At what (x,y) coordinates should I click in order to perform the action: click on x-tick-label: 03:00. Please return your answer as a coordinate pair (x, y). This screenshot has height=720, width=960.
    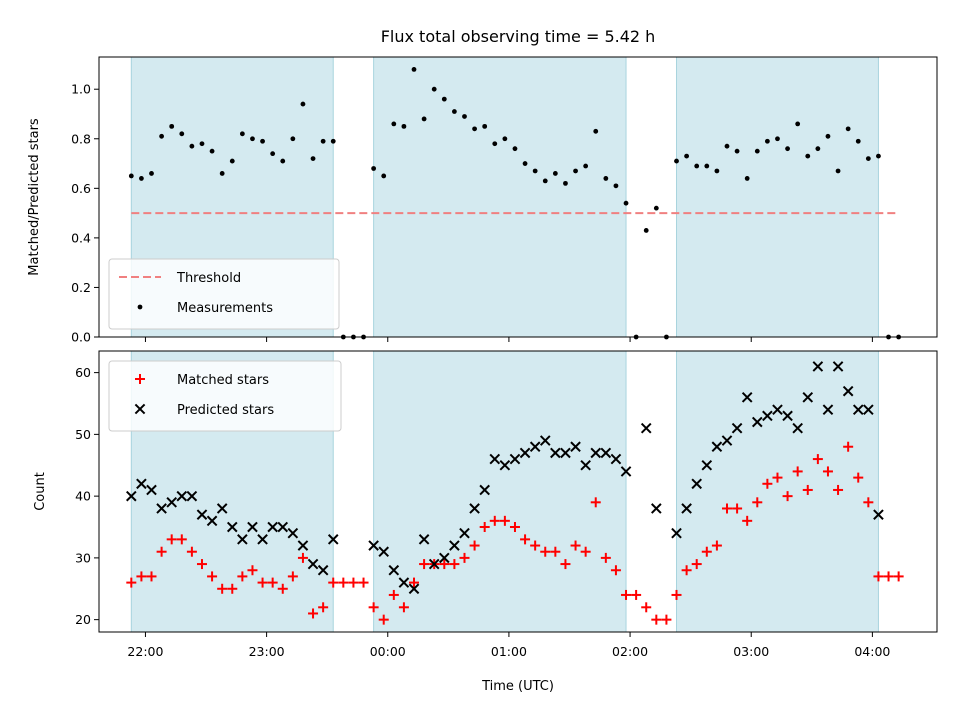
    Looking at the image, I should click on (751, 651).